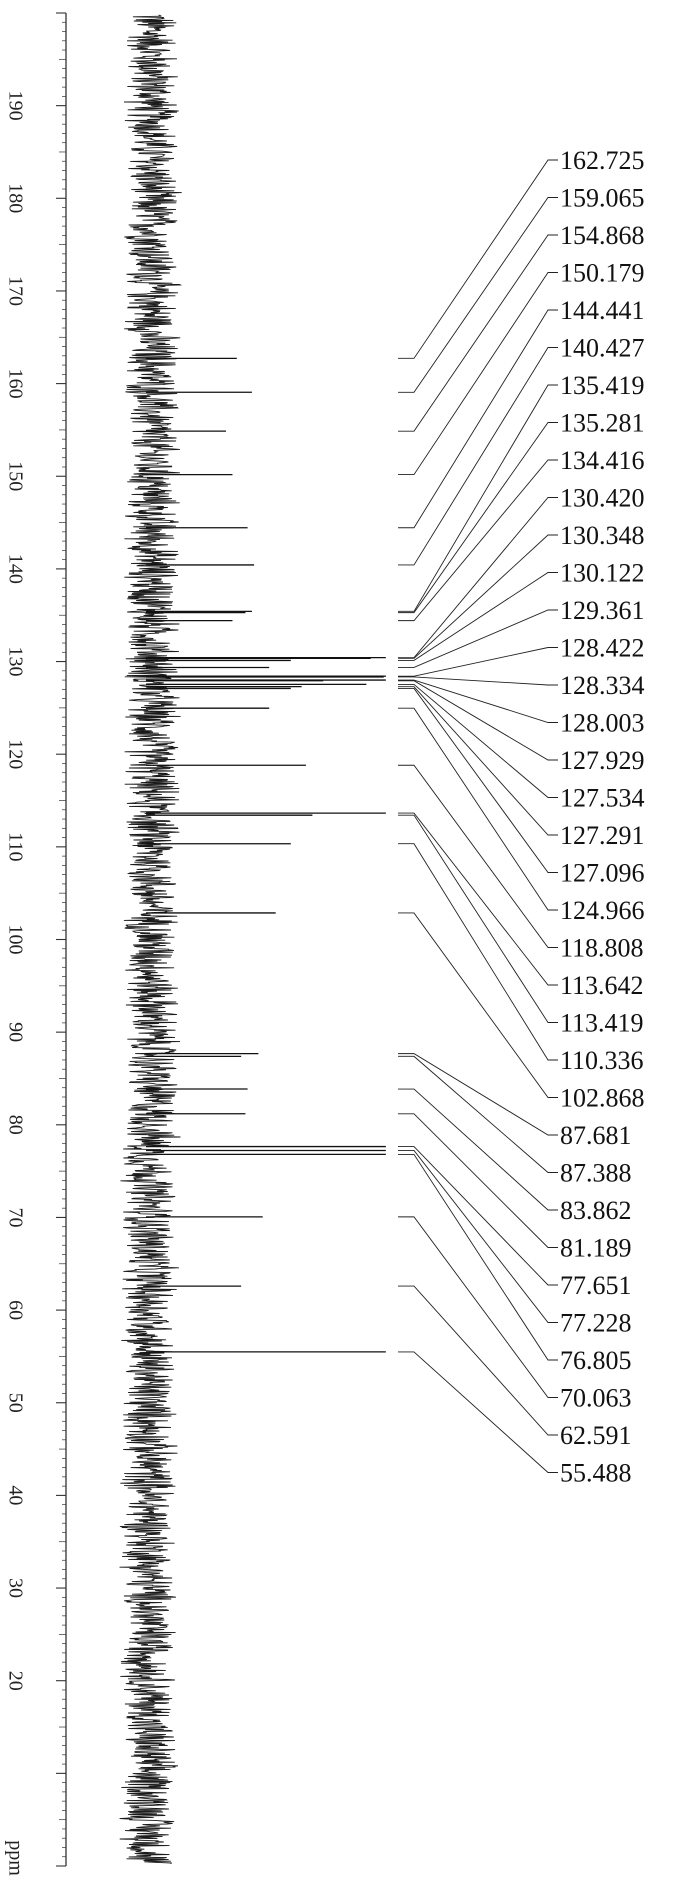 This screenshot has height=1886, width=676. Describe the element at coordinates (15, 569) in the screenshot. I see `tick-label: 140` at that location.